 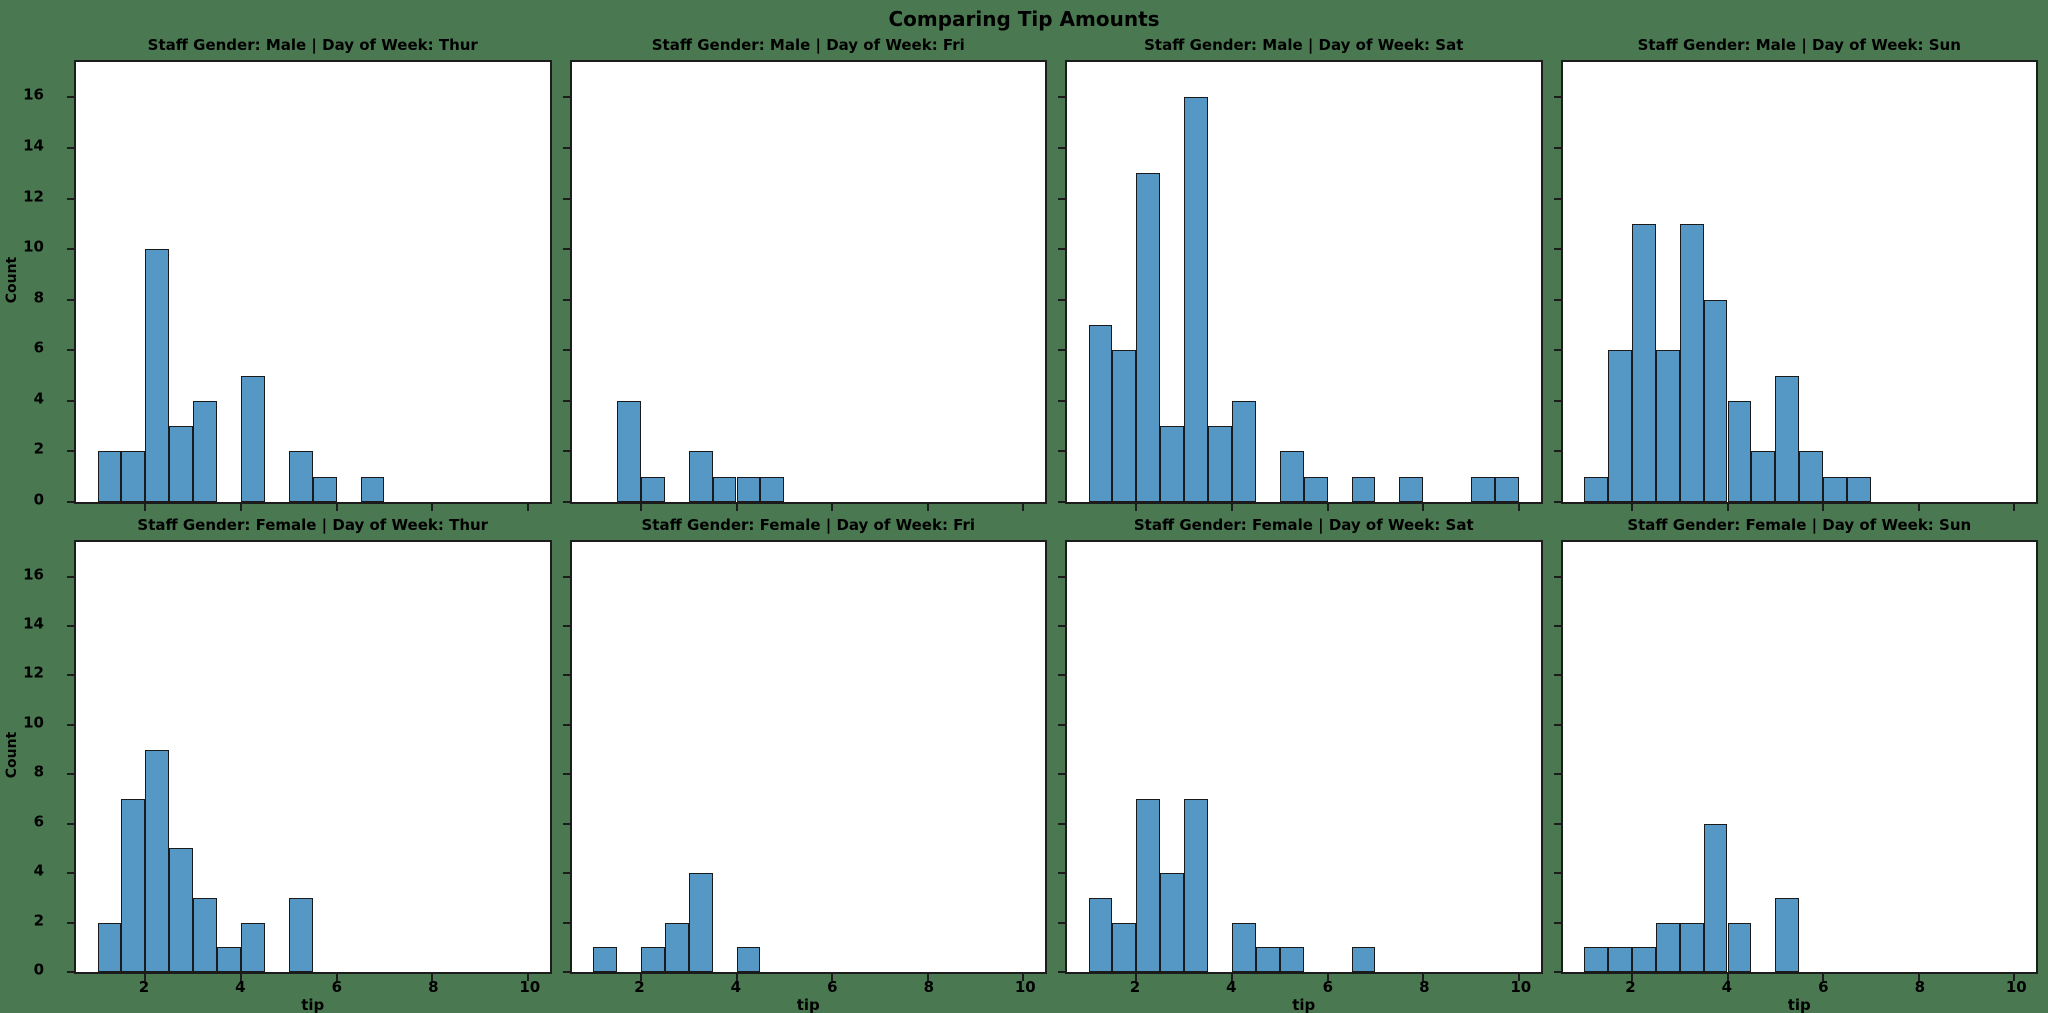 What do you see at coordinates (33, 145) in the screenshot?
I see `y-tick-label: 14` at bounding box center [33, 145].